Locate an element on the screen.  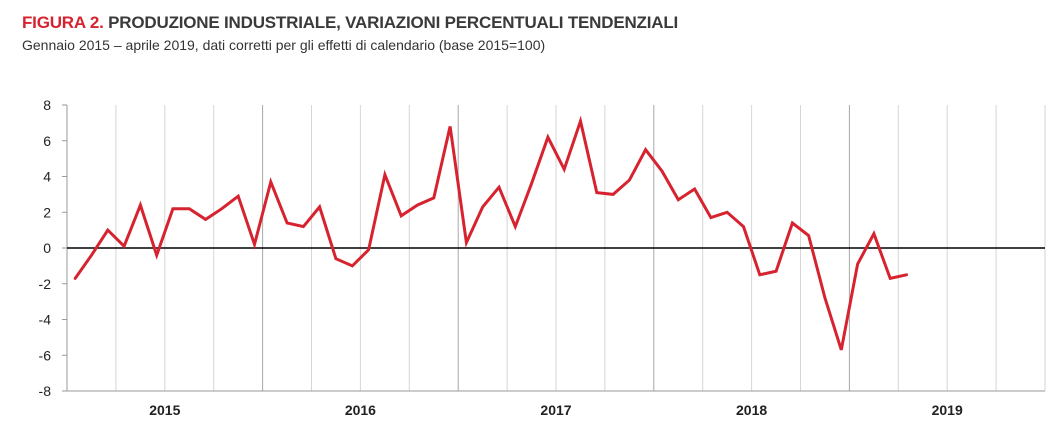
x-year-label: 2016 is located at coordinates (360, 410).